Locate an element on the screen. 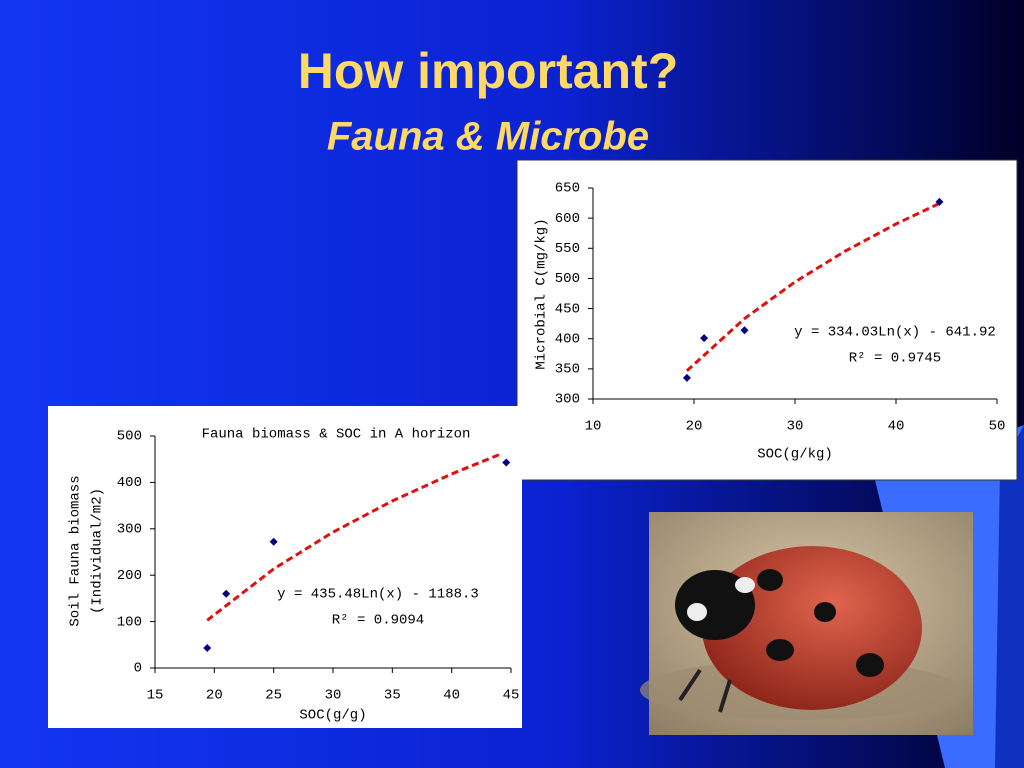  y-tick-label: 600 is located at coordinates (567, 219).